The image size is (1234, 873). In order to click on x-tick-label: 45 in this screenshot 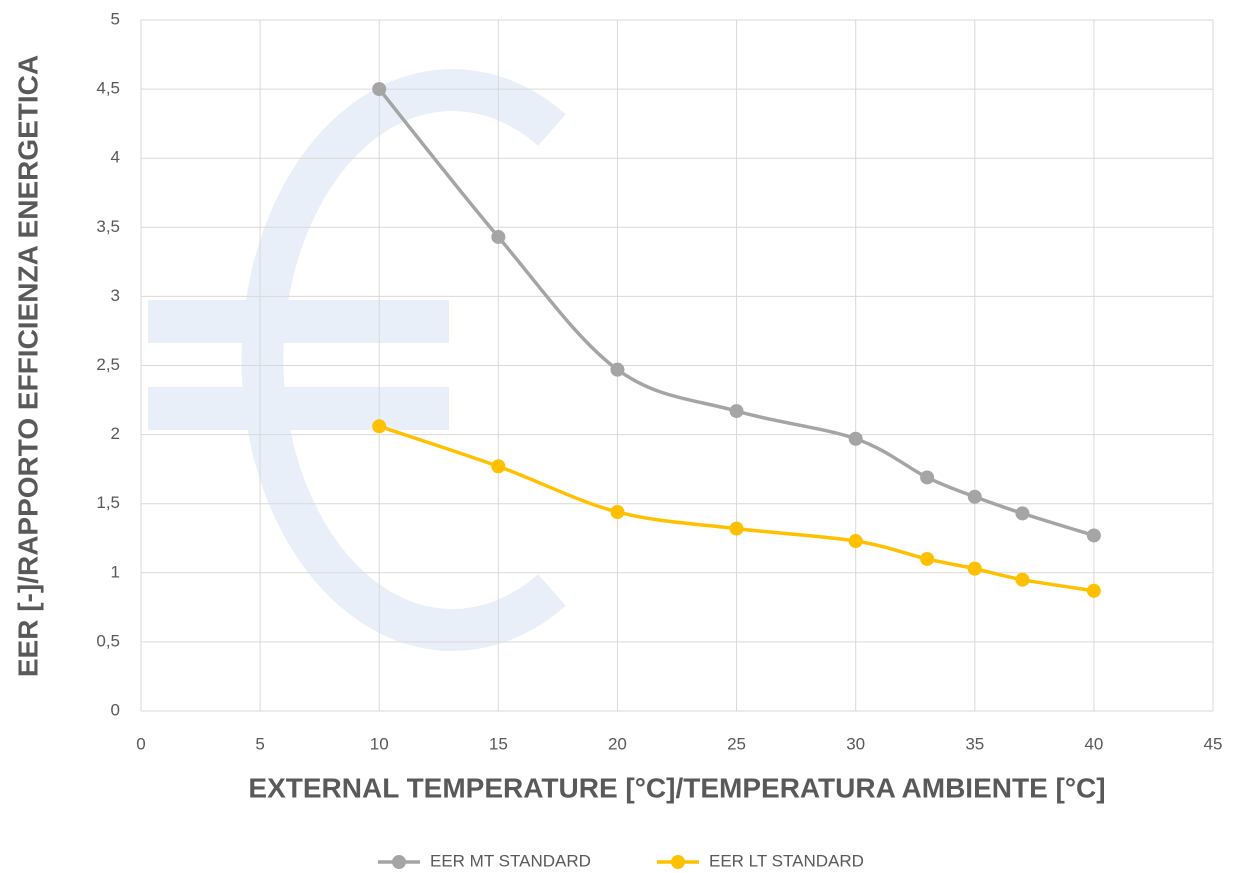, I will do `click(1213, 743)`.